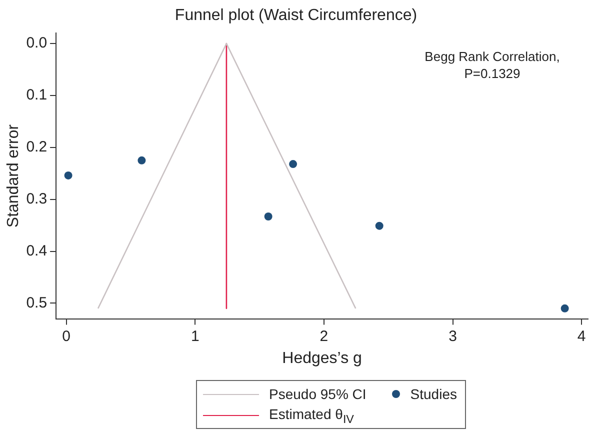 This screenshot has height=431, width=596. Describe the element at coordinates (37, 303) in the screenshot. I see `y-tick-label: 0.5` at that location.